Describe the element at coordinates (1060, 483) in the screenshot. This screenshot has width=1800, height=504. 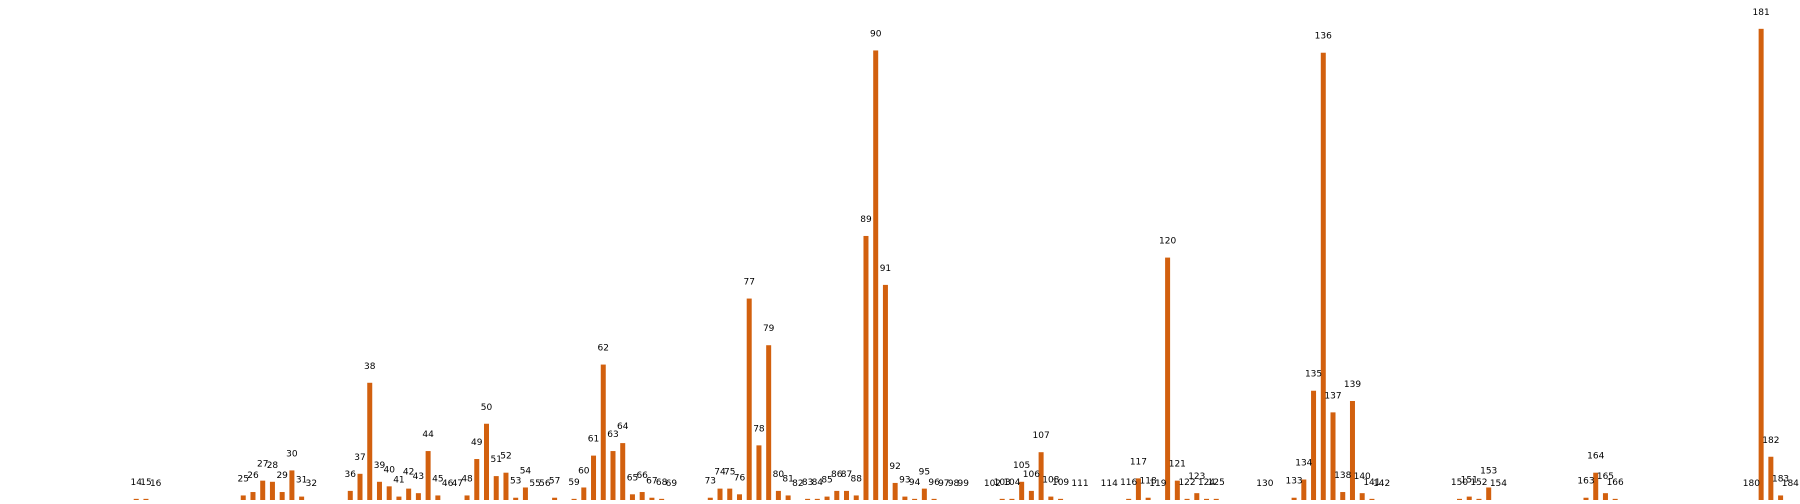
I see `bar-label-109: 109` at that location.